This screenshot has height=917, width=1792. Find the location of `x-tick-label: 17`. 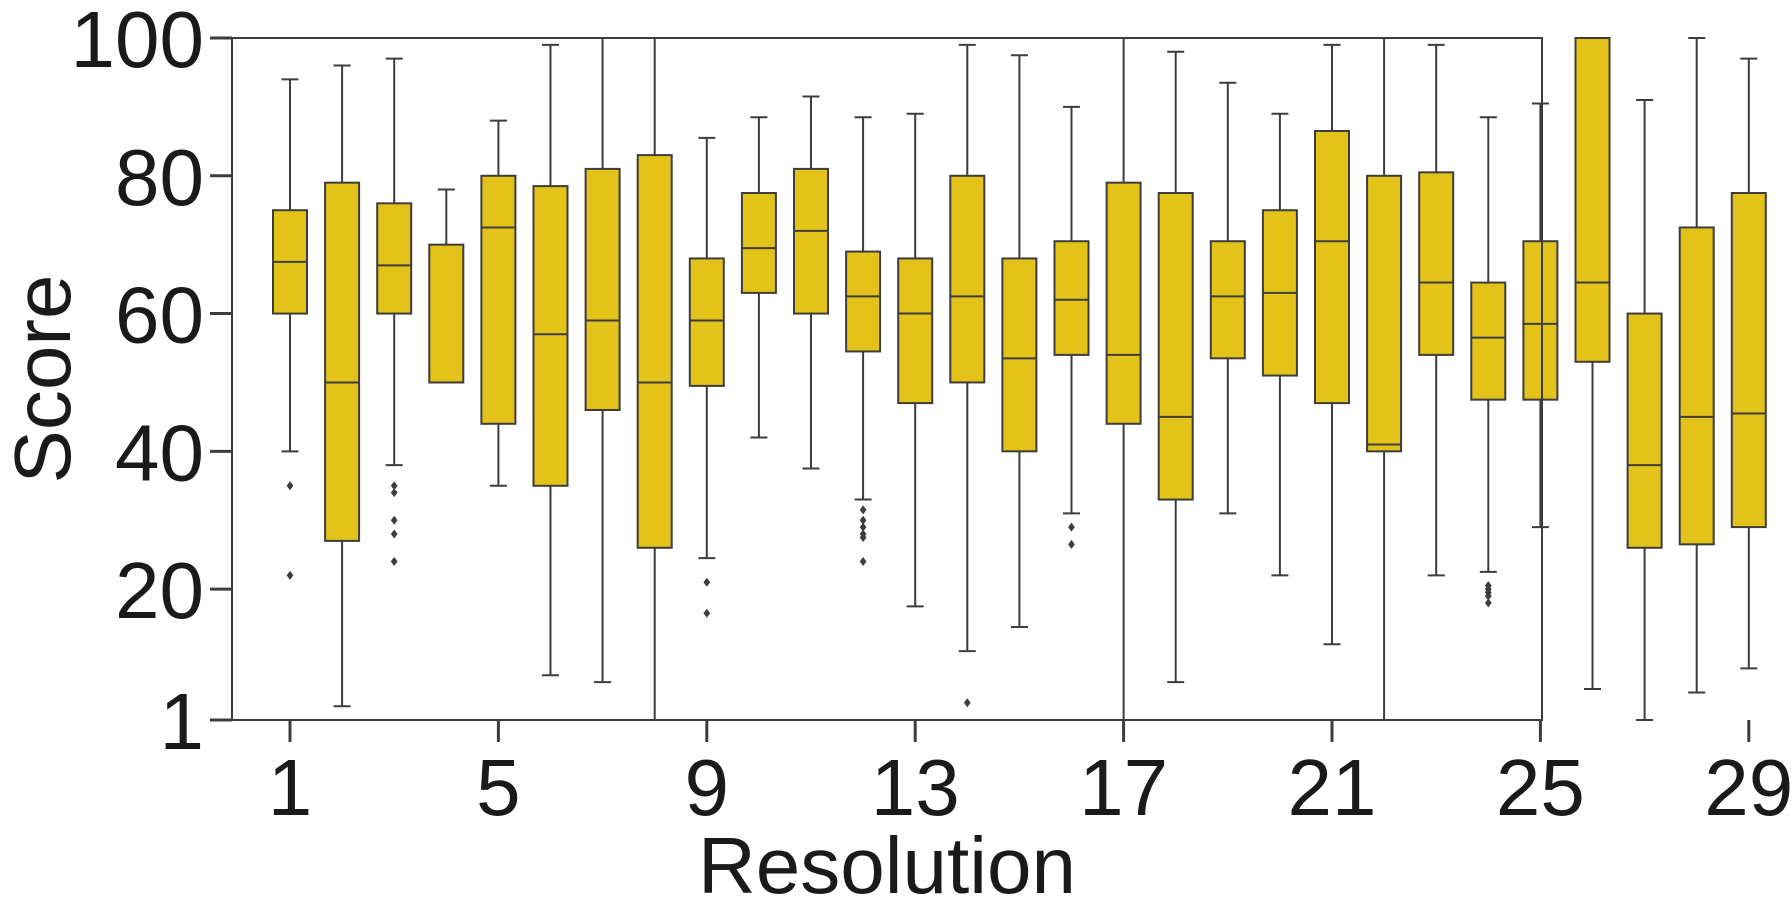

x-tick-label: 17 is located at coordinates (1123, 787).